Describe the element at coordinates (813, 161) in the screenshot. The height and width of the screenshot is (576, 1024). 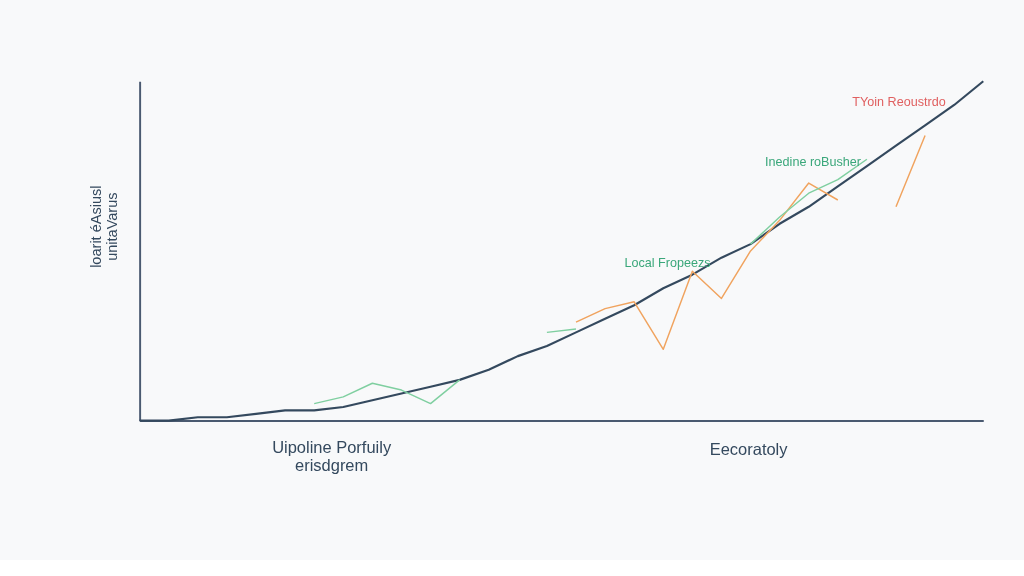
I see `annotation: Inedine roBusher` at that location.